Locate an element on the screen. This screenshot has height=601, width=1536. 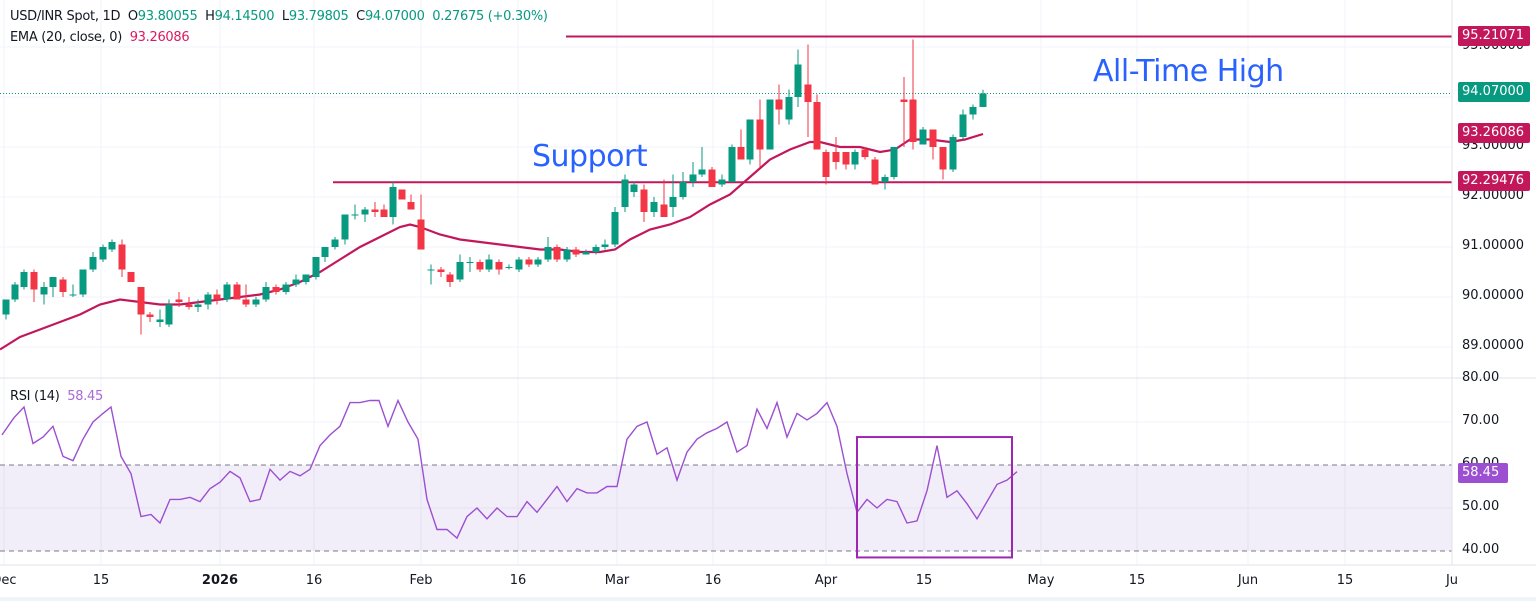
all-time-high-annotation: All-Time High is located at coordinates (1188, 71).